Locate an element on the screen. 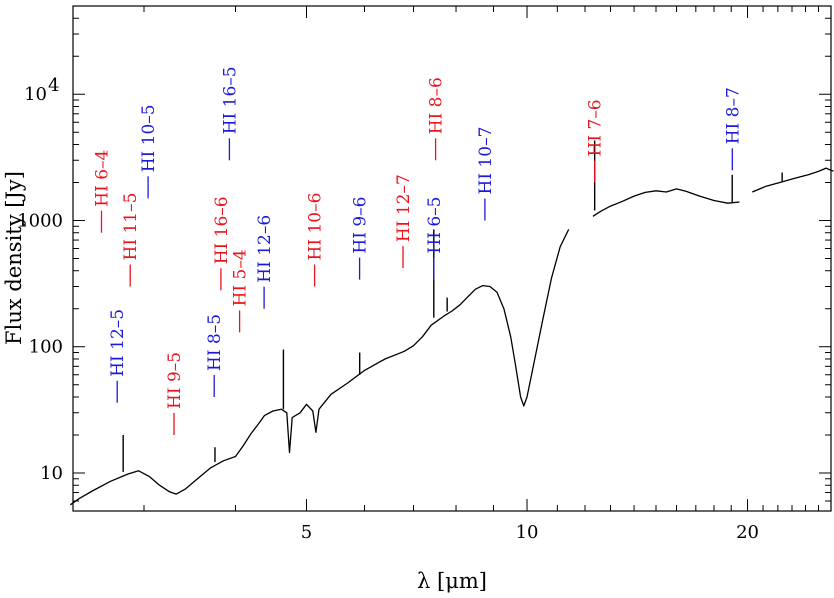 The image size is (834, 598). line-label-text: HI 8–5 is located at coordinates (215, 342).